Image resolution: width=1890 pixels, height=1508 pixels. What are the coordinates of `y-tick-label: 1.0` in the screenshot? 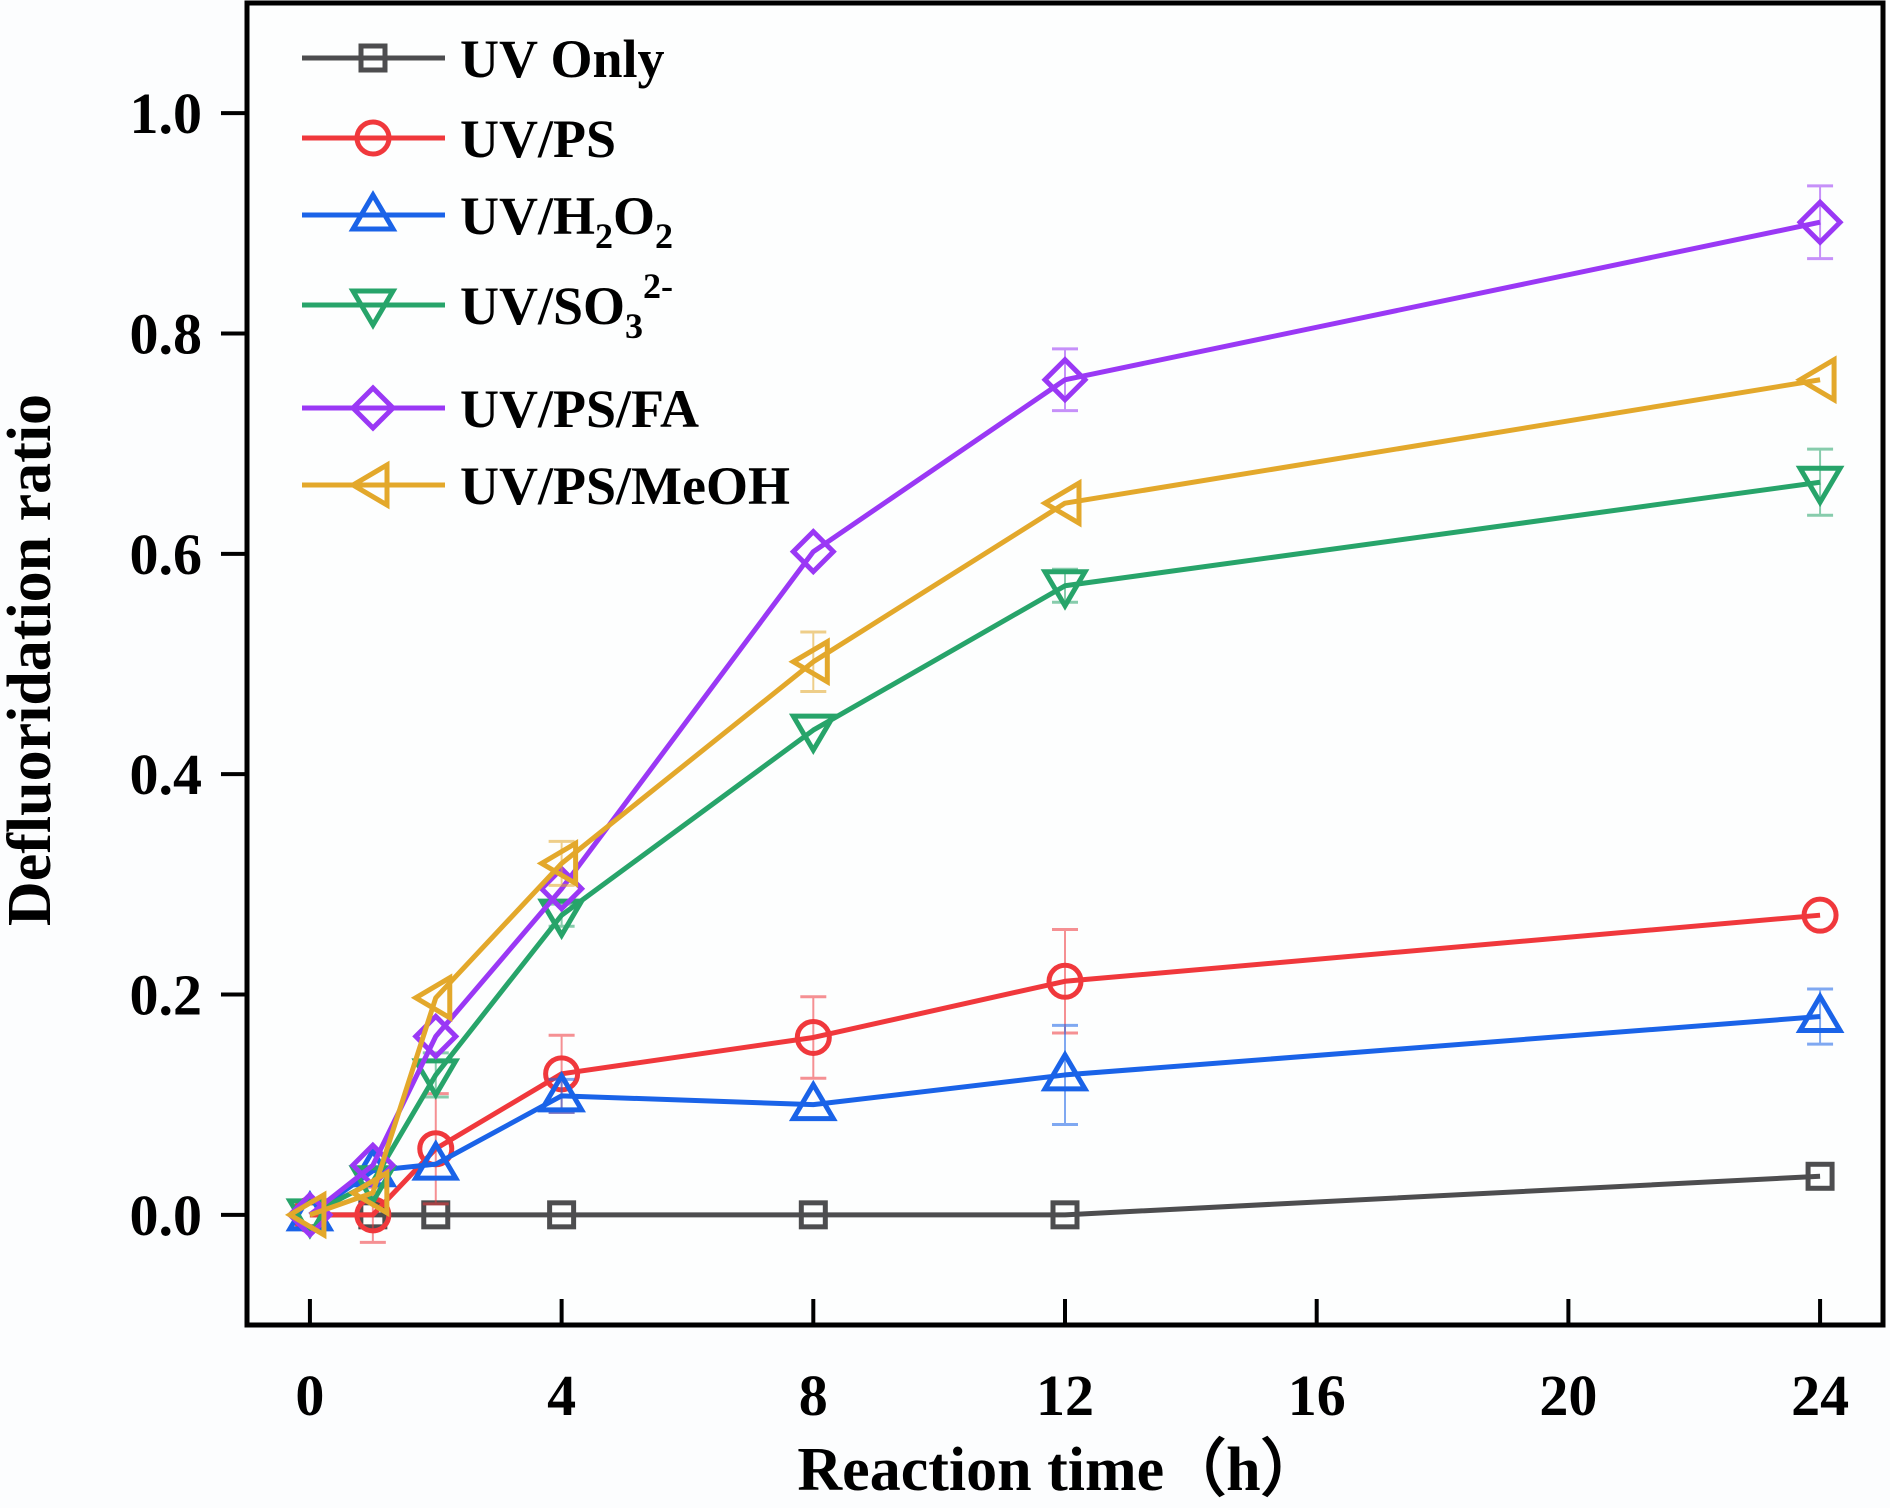 It's located at (166, 113).